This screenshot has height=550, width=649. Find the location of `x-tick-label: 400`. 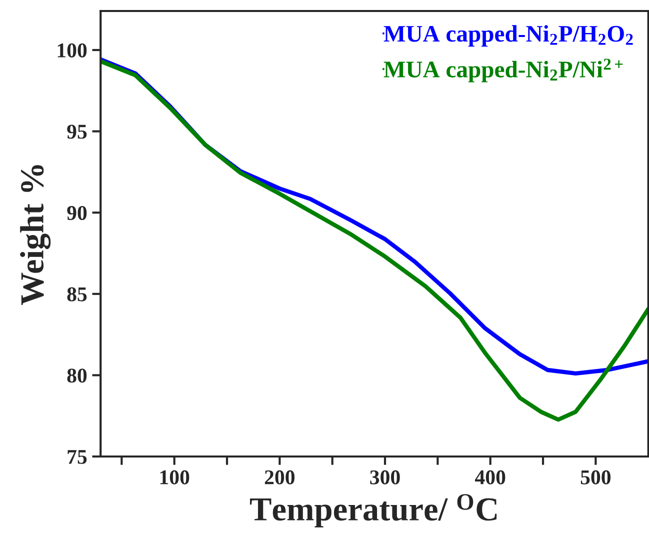

x-tick-label: 400 is located at coordinates (490, 477).